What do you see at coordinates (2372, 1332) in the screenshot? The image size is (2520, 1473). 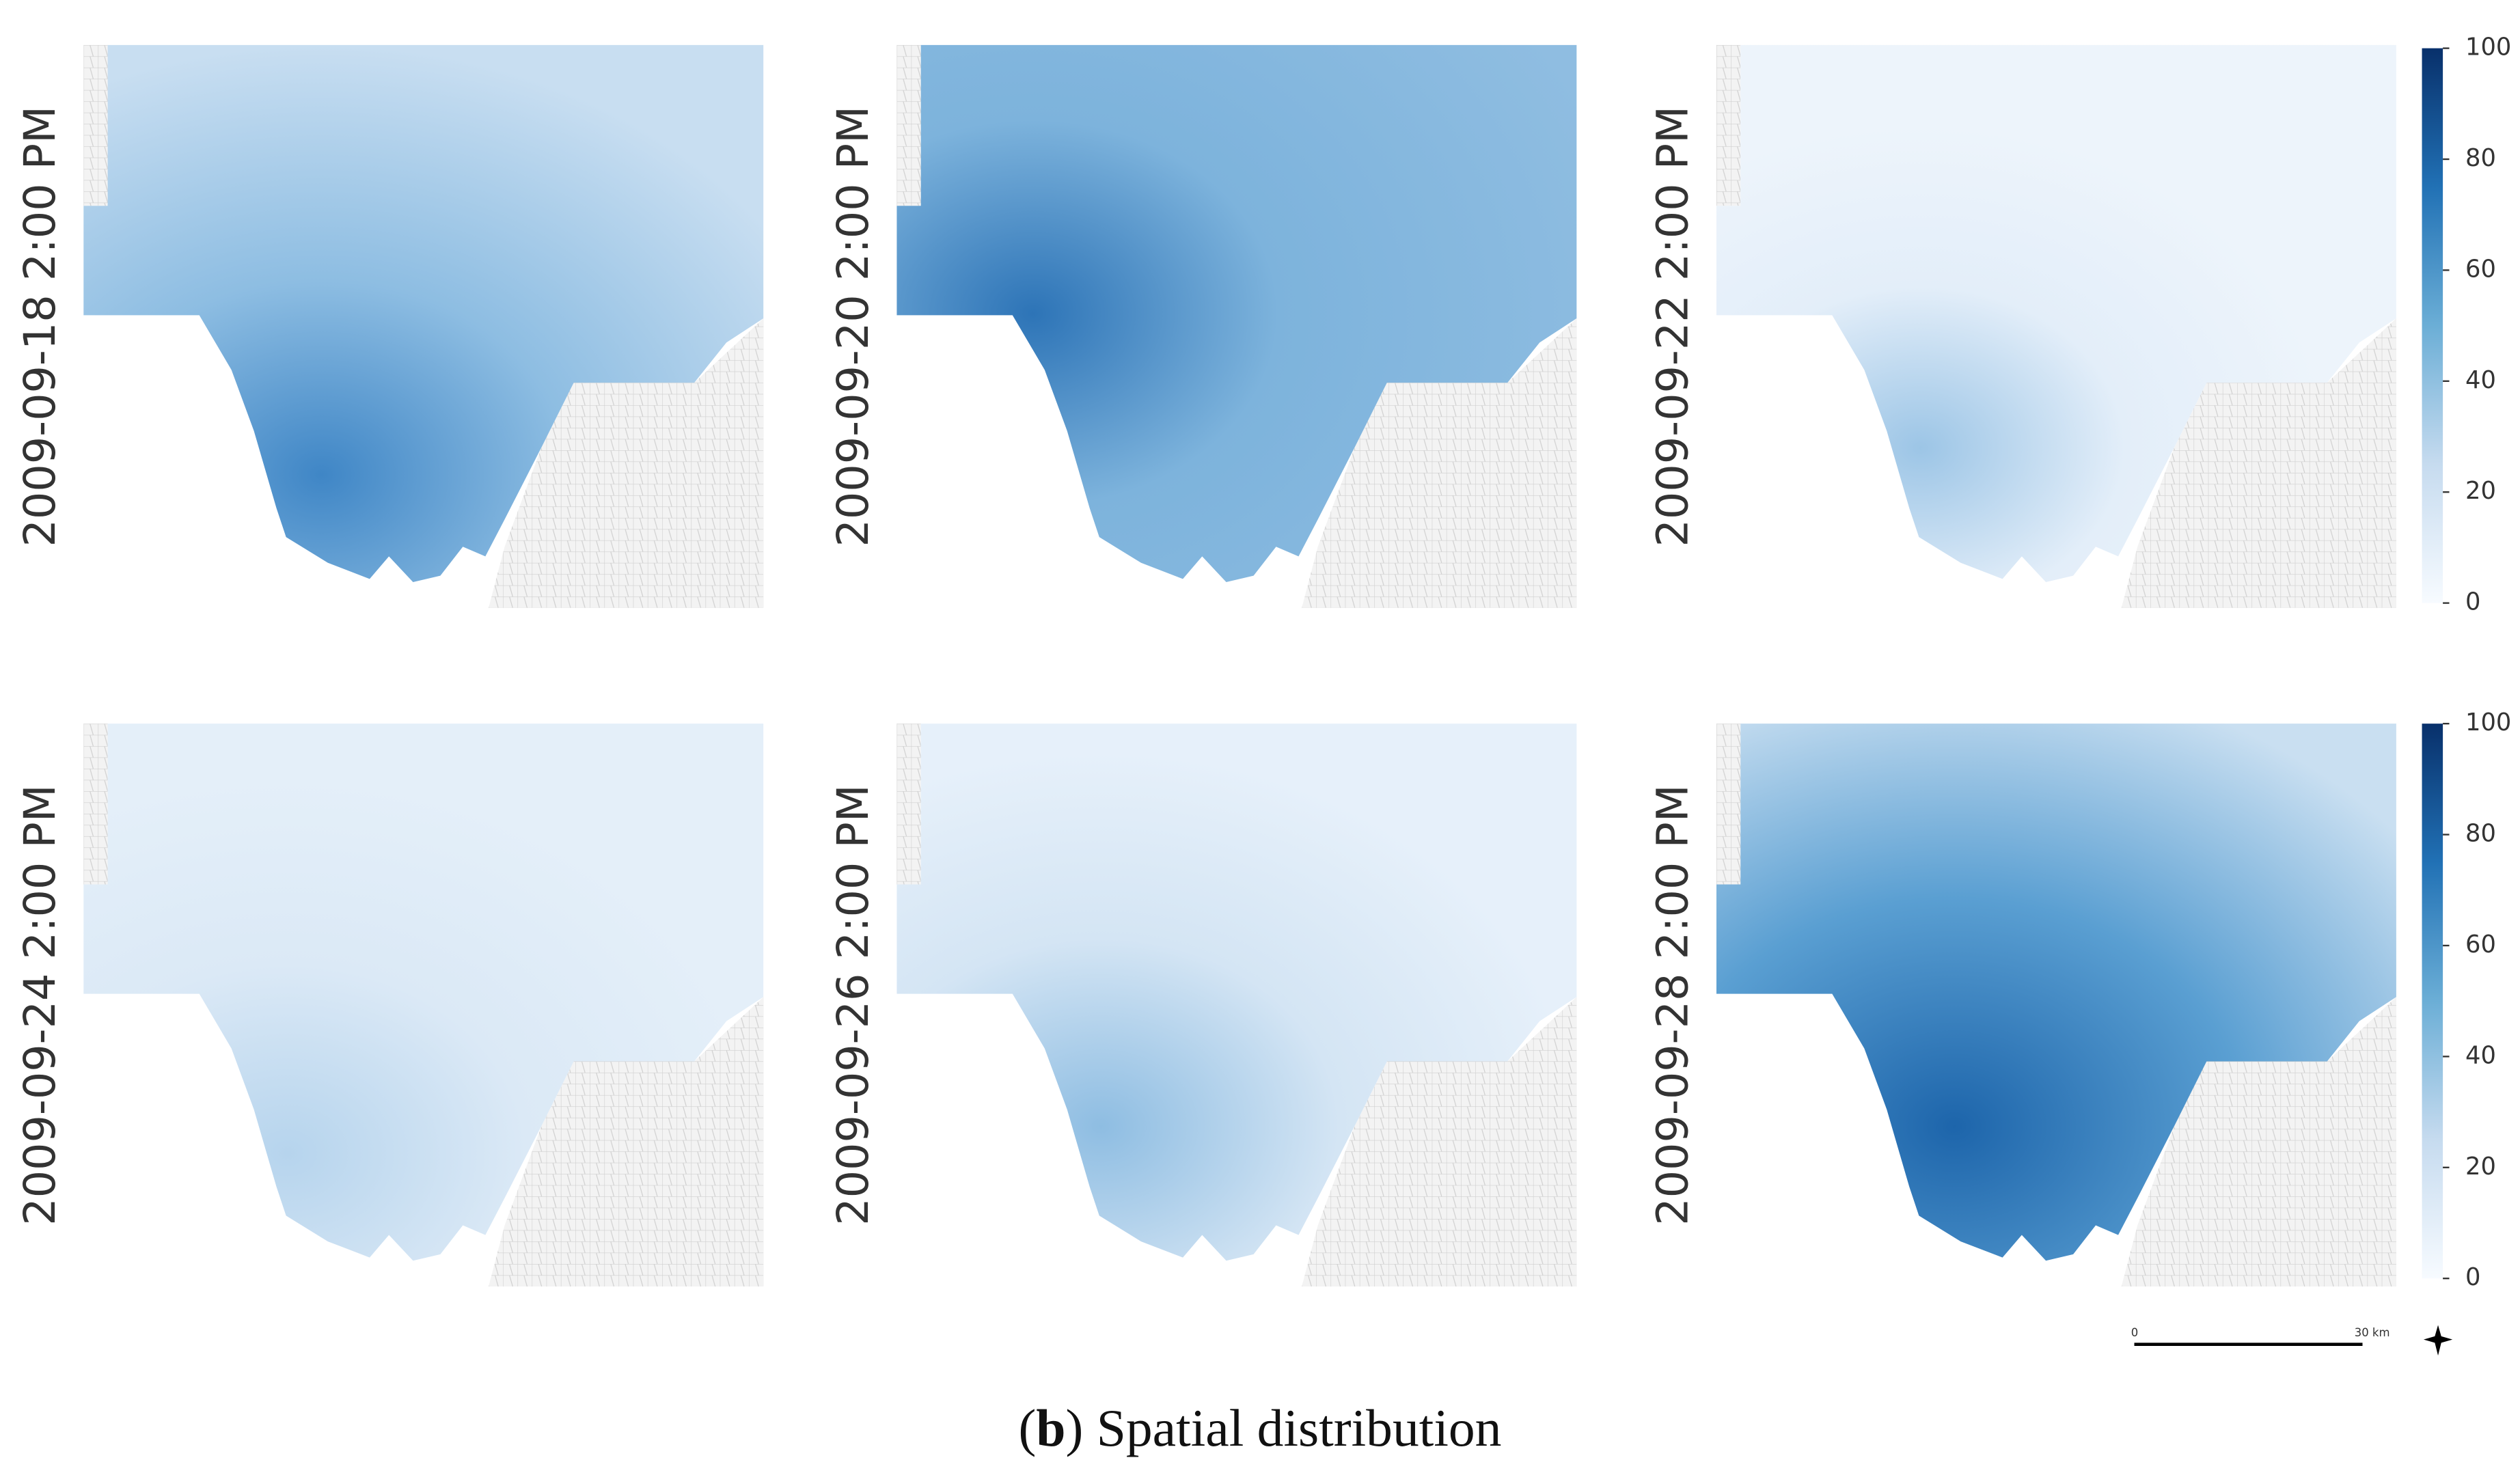 I see `scale-end: 30 km` at bounding box center [2372, 1332].